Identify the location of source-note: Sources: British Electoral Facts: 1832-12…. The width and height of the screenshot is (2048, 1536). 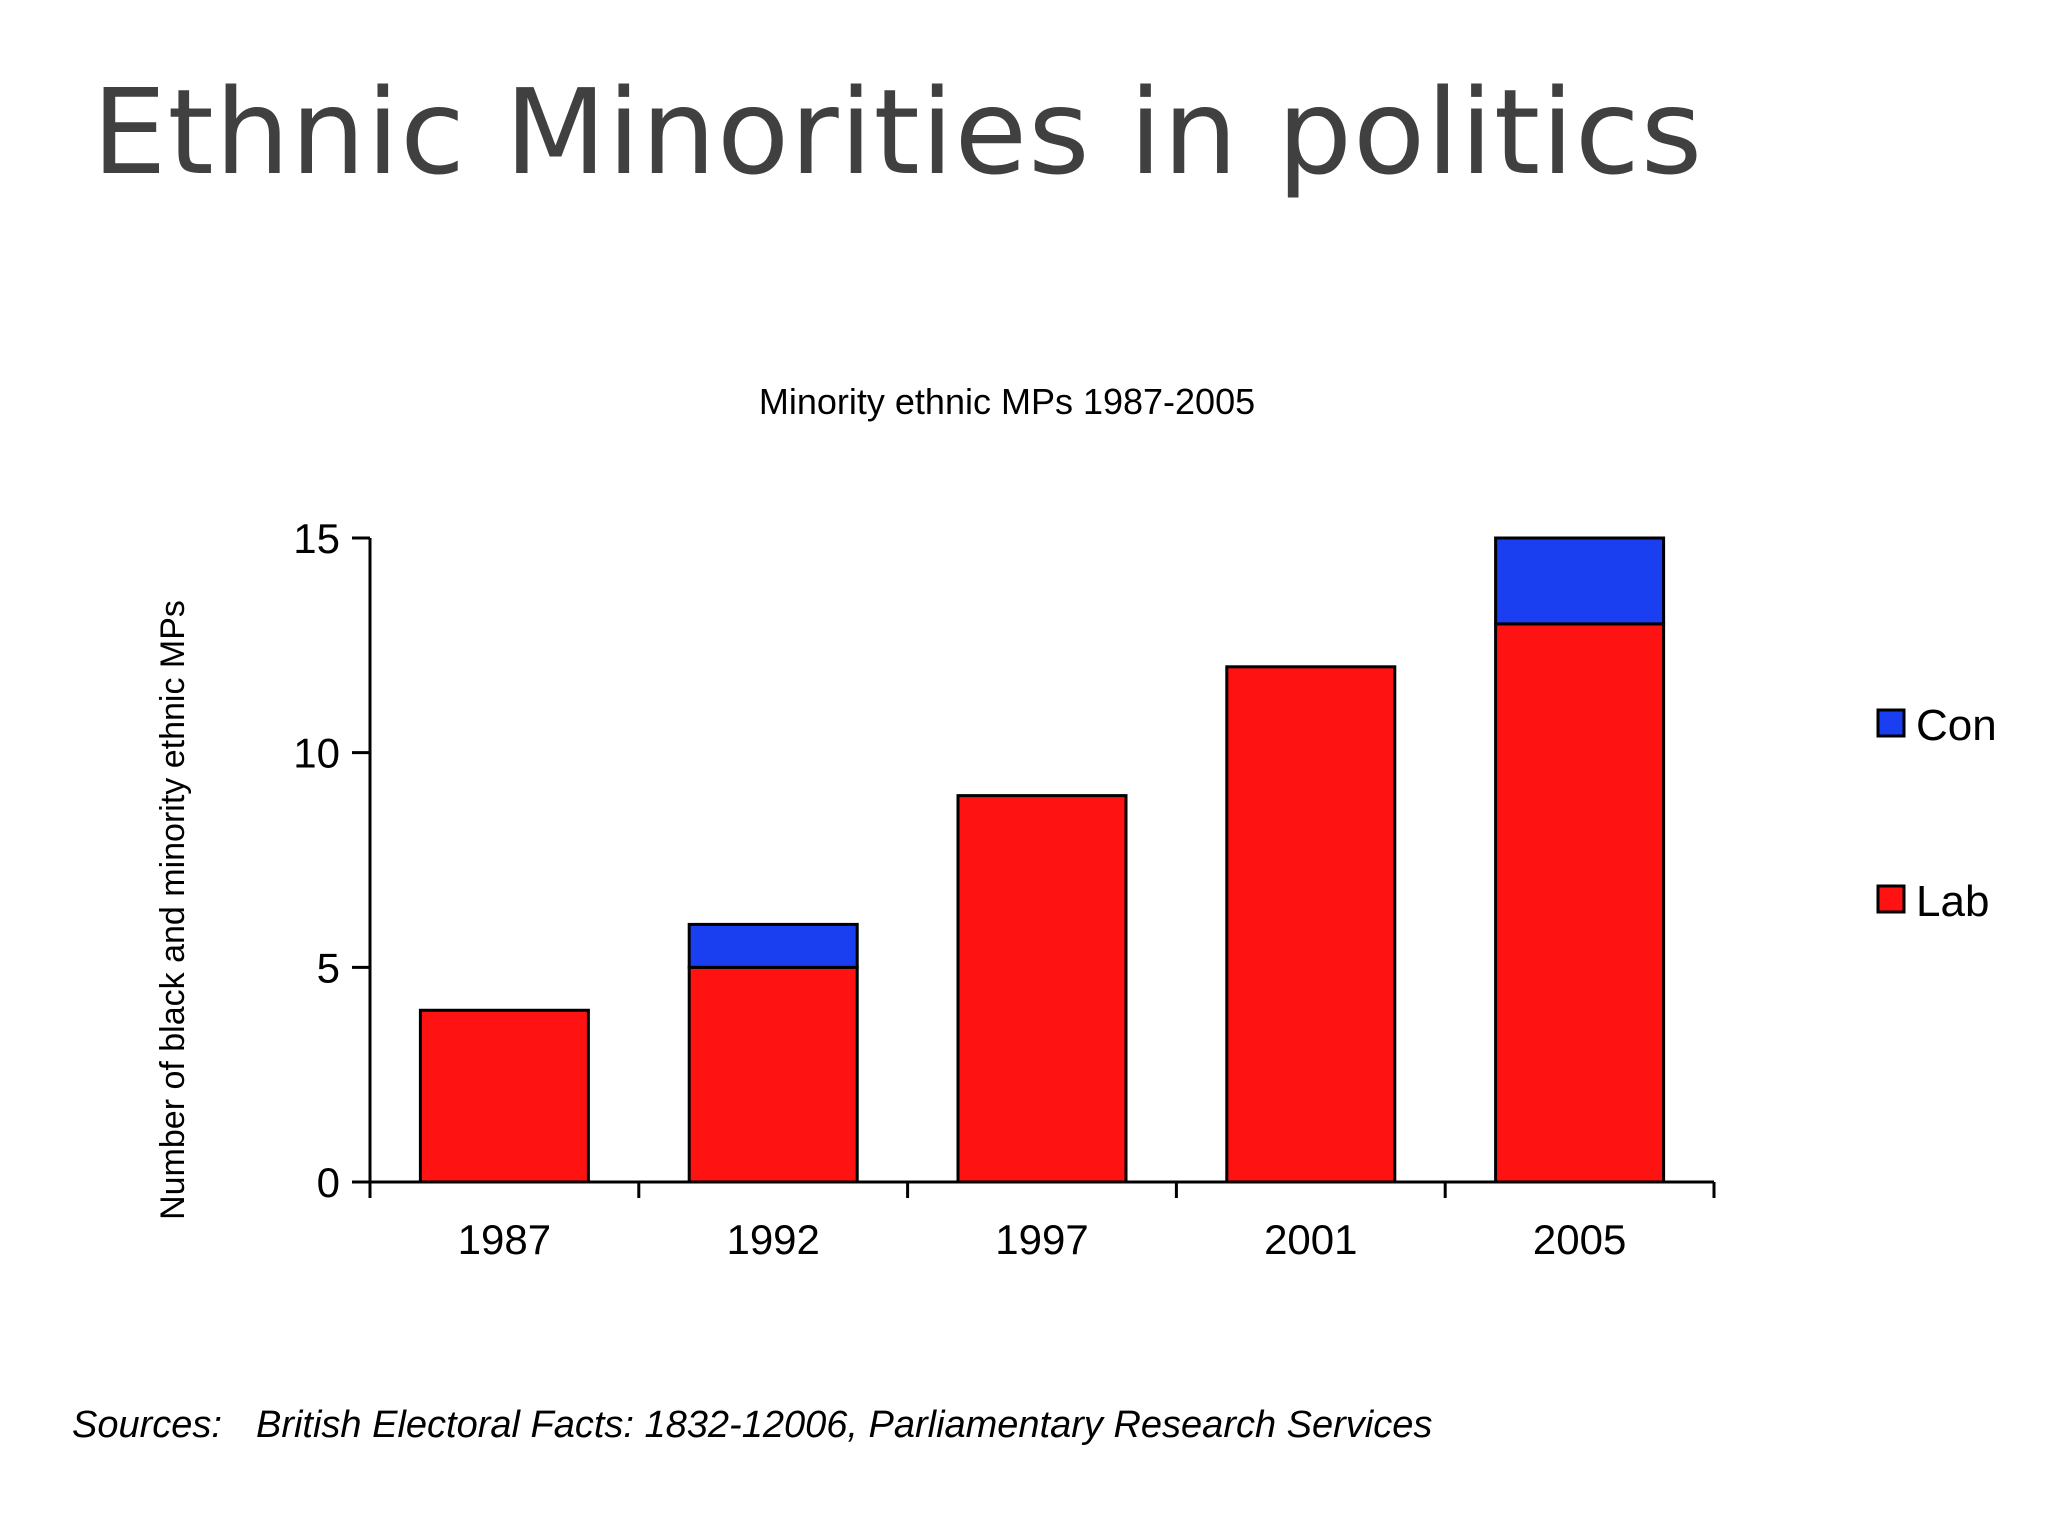
(752, 1425).